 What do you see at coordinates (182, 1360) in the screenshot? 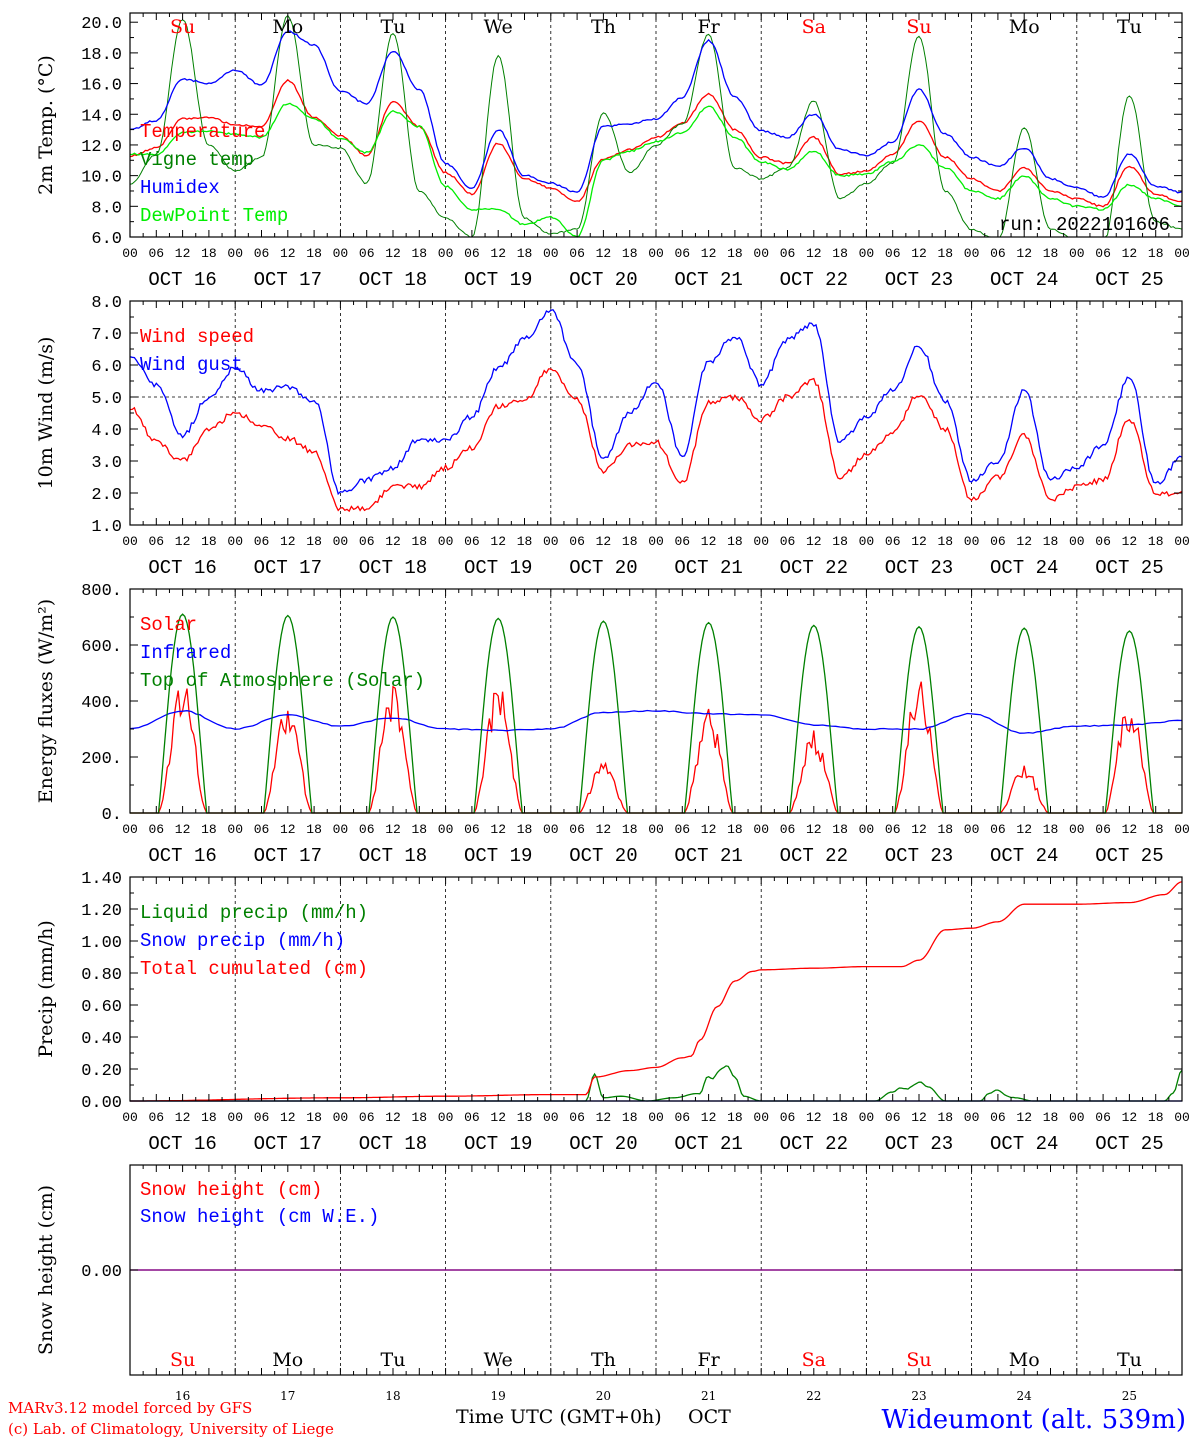
I see `weekday-label: Su` at bounding box center [182, 1360].